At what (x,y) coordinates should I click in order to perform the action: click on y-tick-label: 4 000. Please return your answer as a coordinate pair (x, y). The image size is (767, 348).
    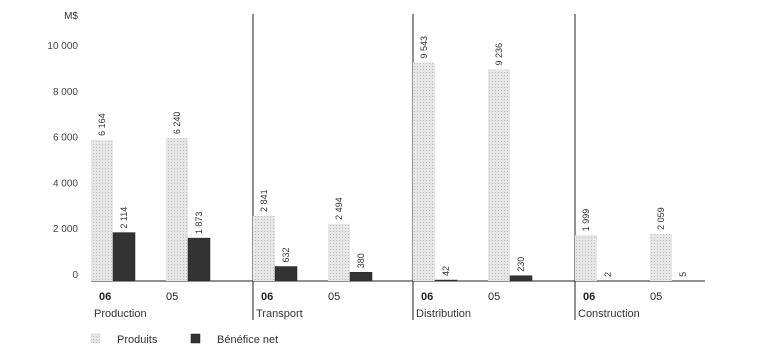
    Looking at the image, I should click on (65, 183).